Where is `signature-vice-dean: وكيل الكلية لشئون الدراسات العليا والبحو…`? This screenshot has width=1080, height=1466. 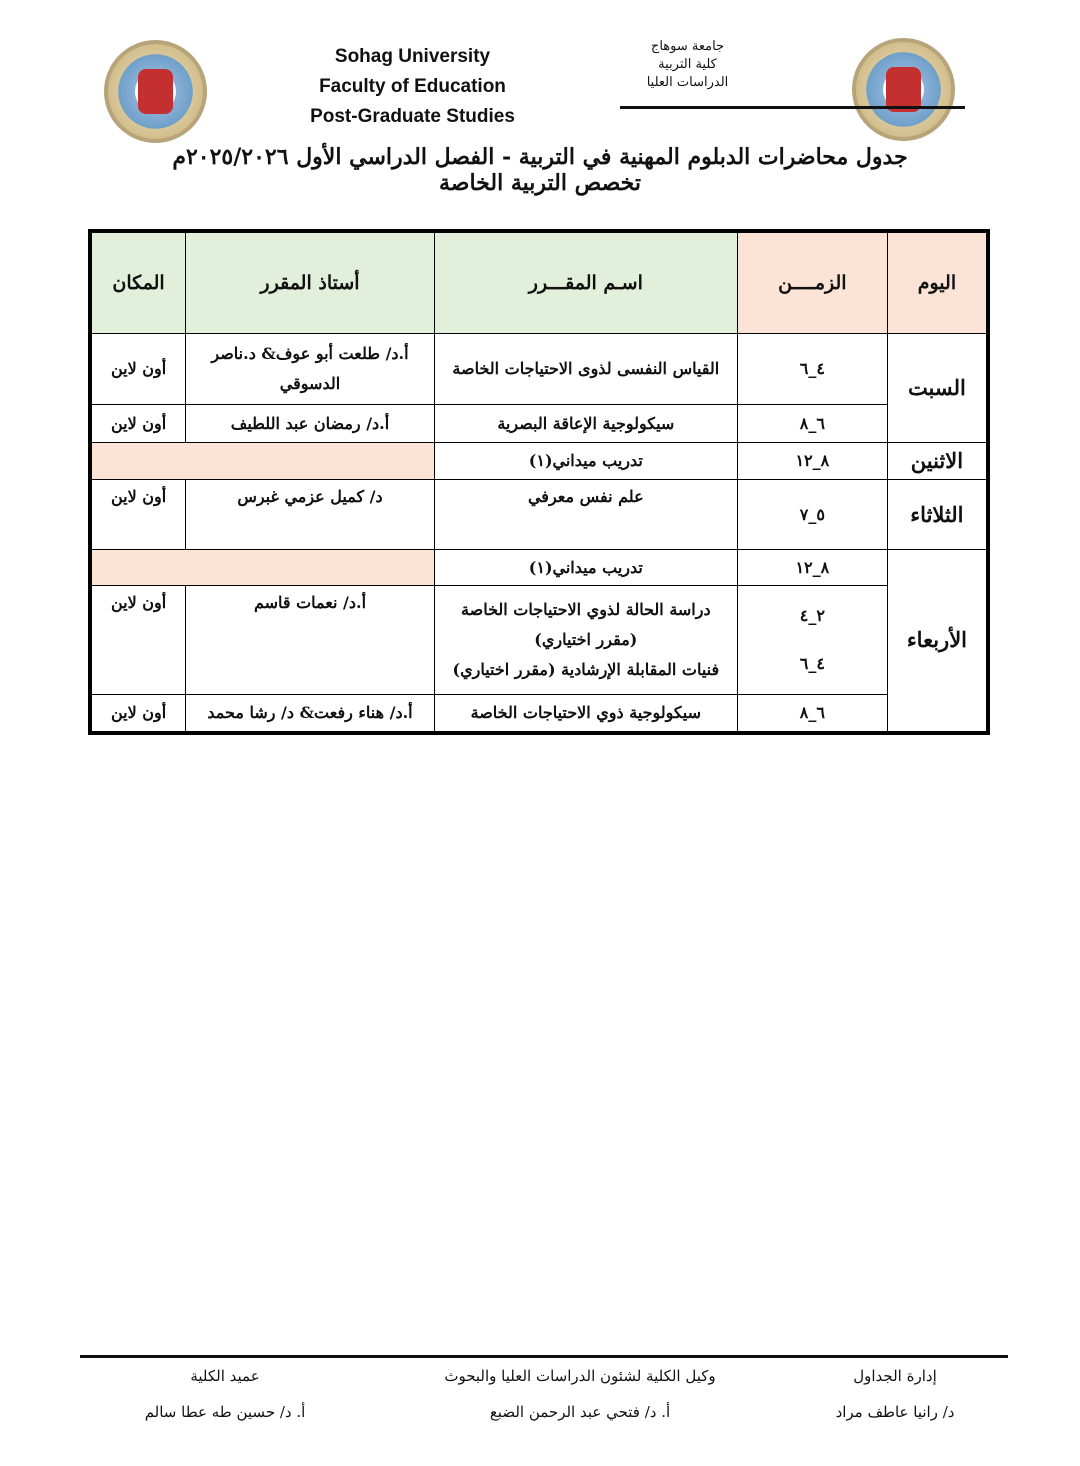 signature-vice-dean: وكيل الكلية لشئون الدراسات العليا والبحو… is located at coordinates (580, 1394).